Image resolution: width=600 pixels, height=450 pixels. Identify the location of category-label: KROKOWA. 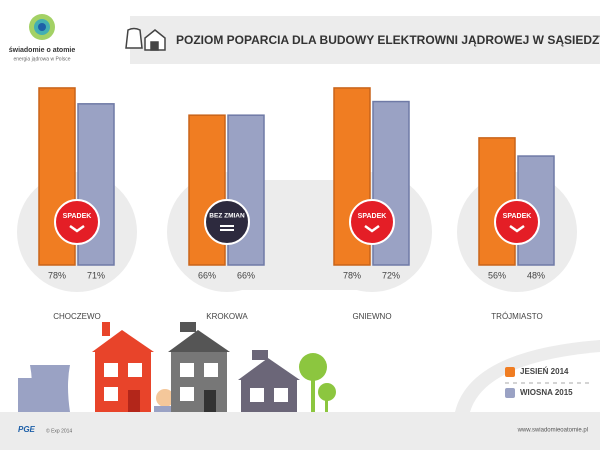
(227, 316).